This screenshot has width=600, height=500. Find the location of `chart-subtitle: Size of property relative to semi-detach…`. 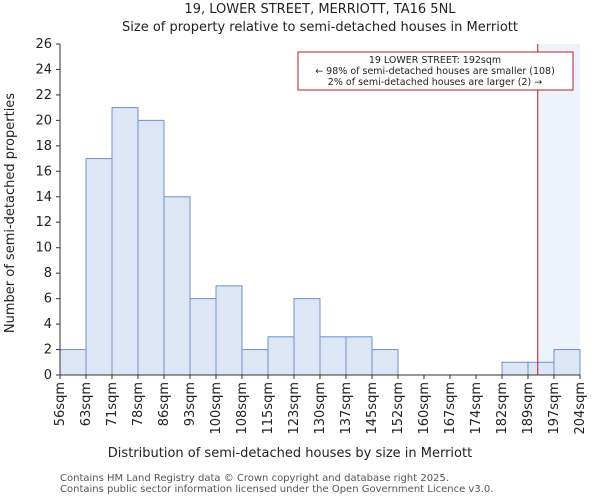

chart-subtitle: Size of property relative to semi-detach… is located at coordinates (320, 27).